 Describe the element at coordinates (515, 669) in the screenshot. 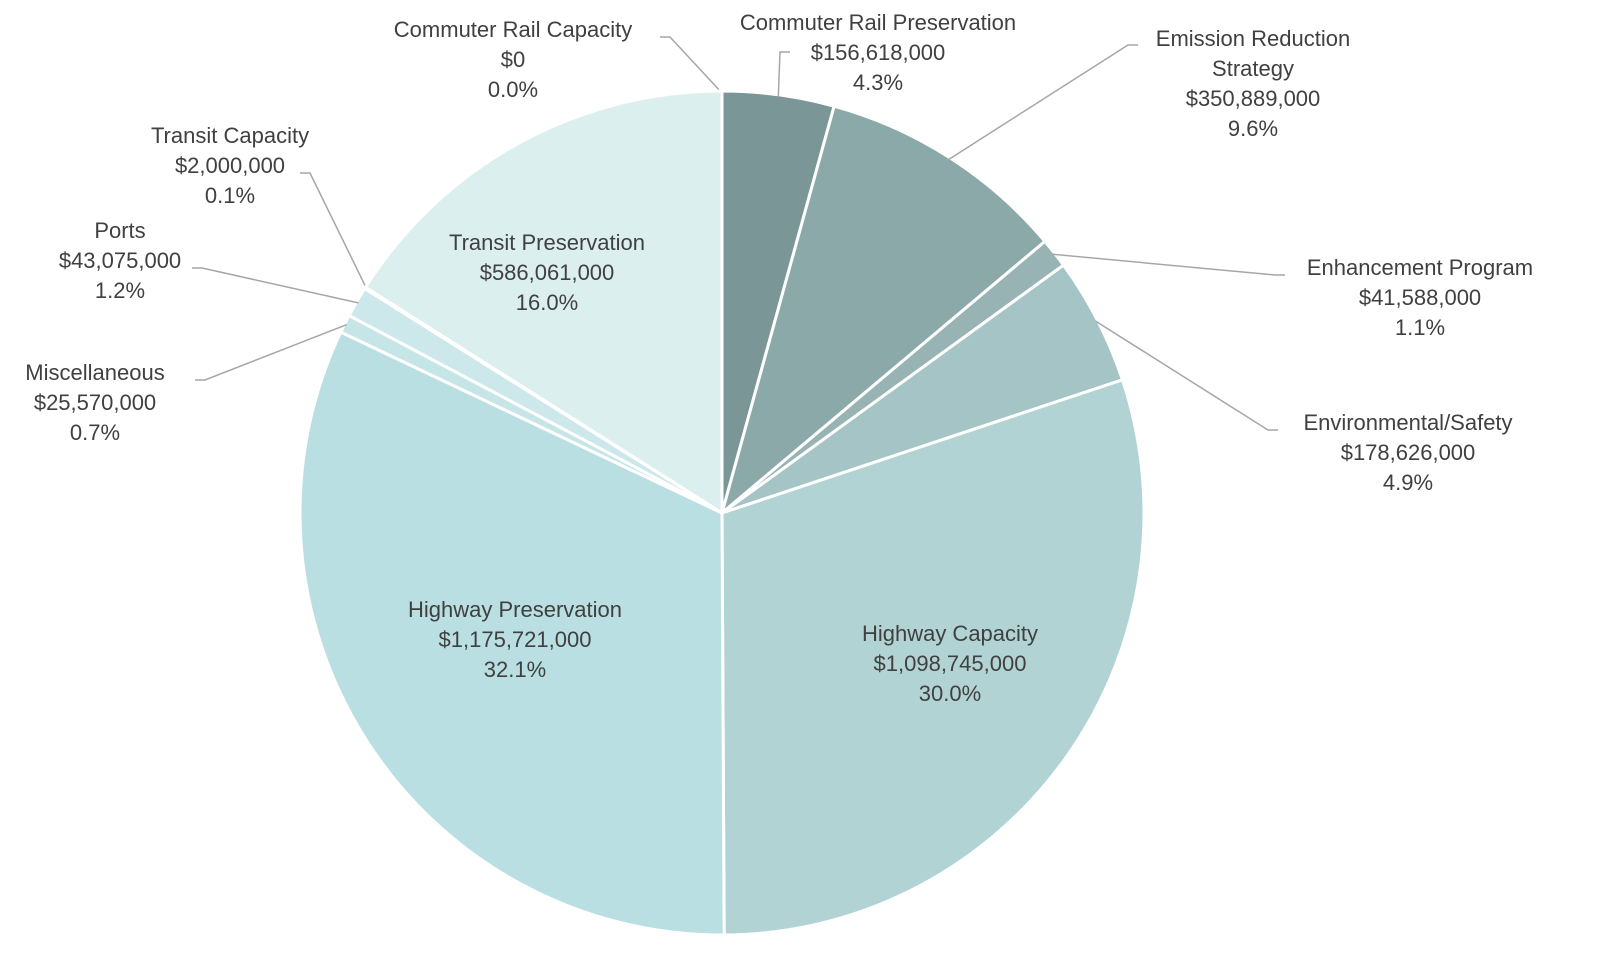

I see `label-percent: 32.1%` at that location.